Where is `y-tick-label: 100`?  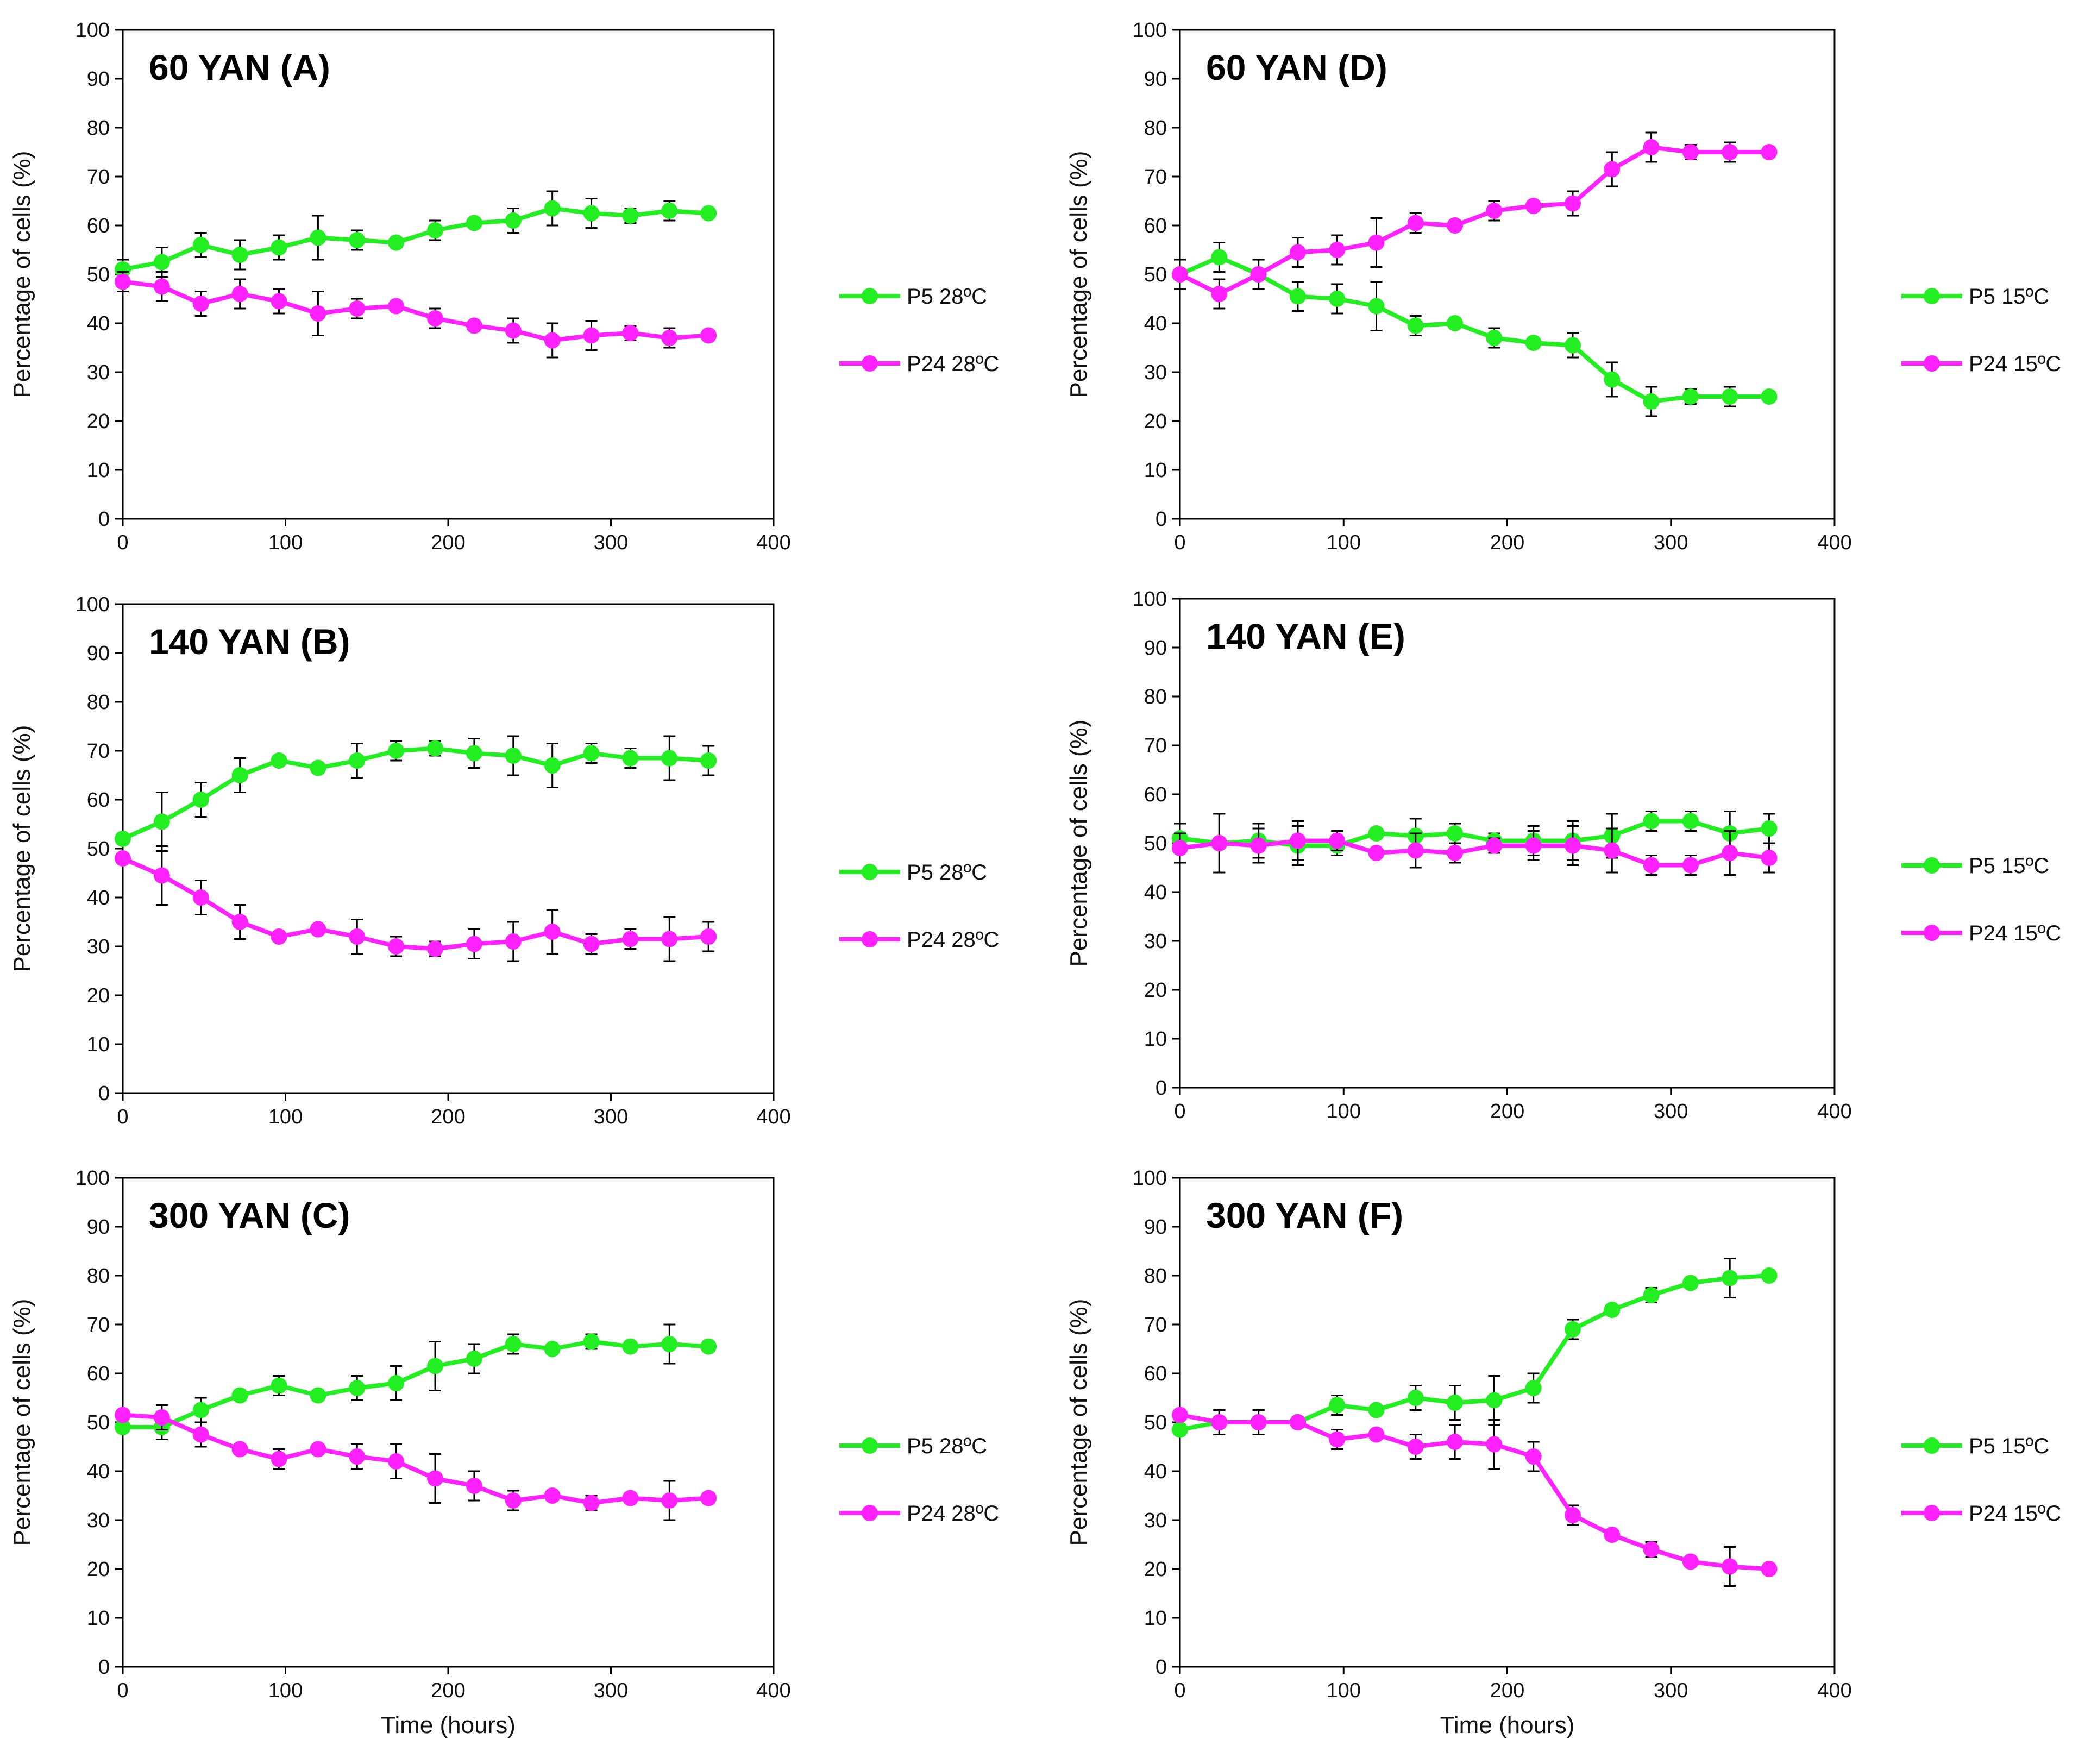
y-tick-label: 100 is located at coordinates (93, 1179).